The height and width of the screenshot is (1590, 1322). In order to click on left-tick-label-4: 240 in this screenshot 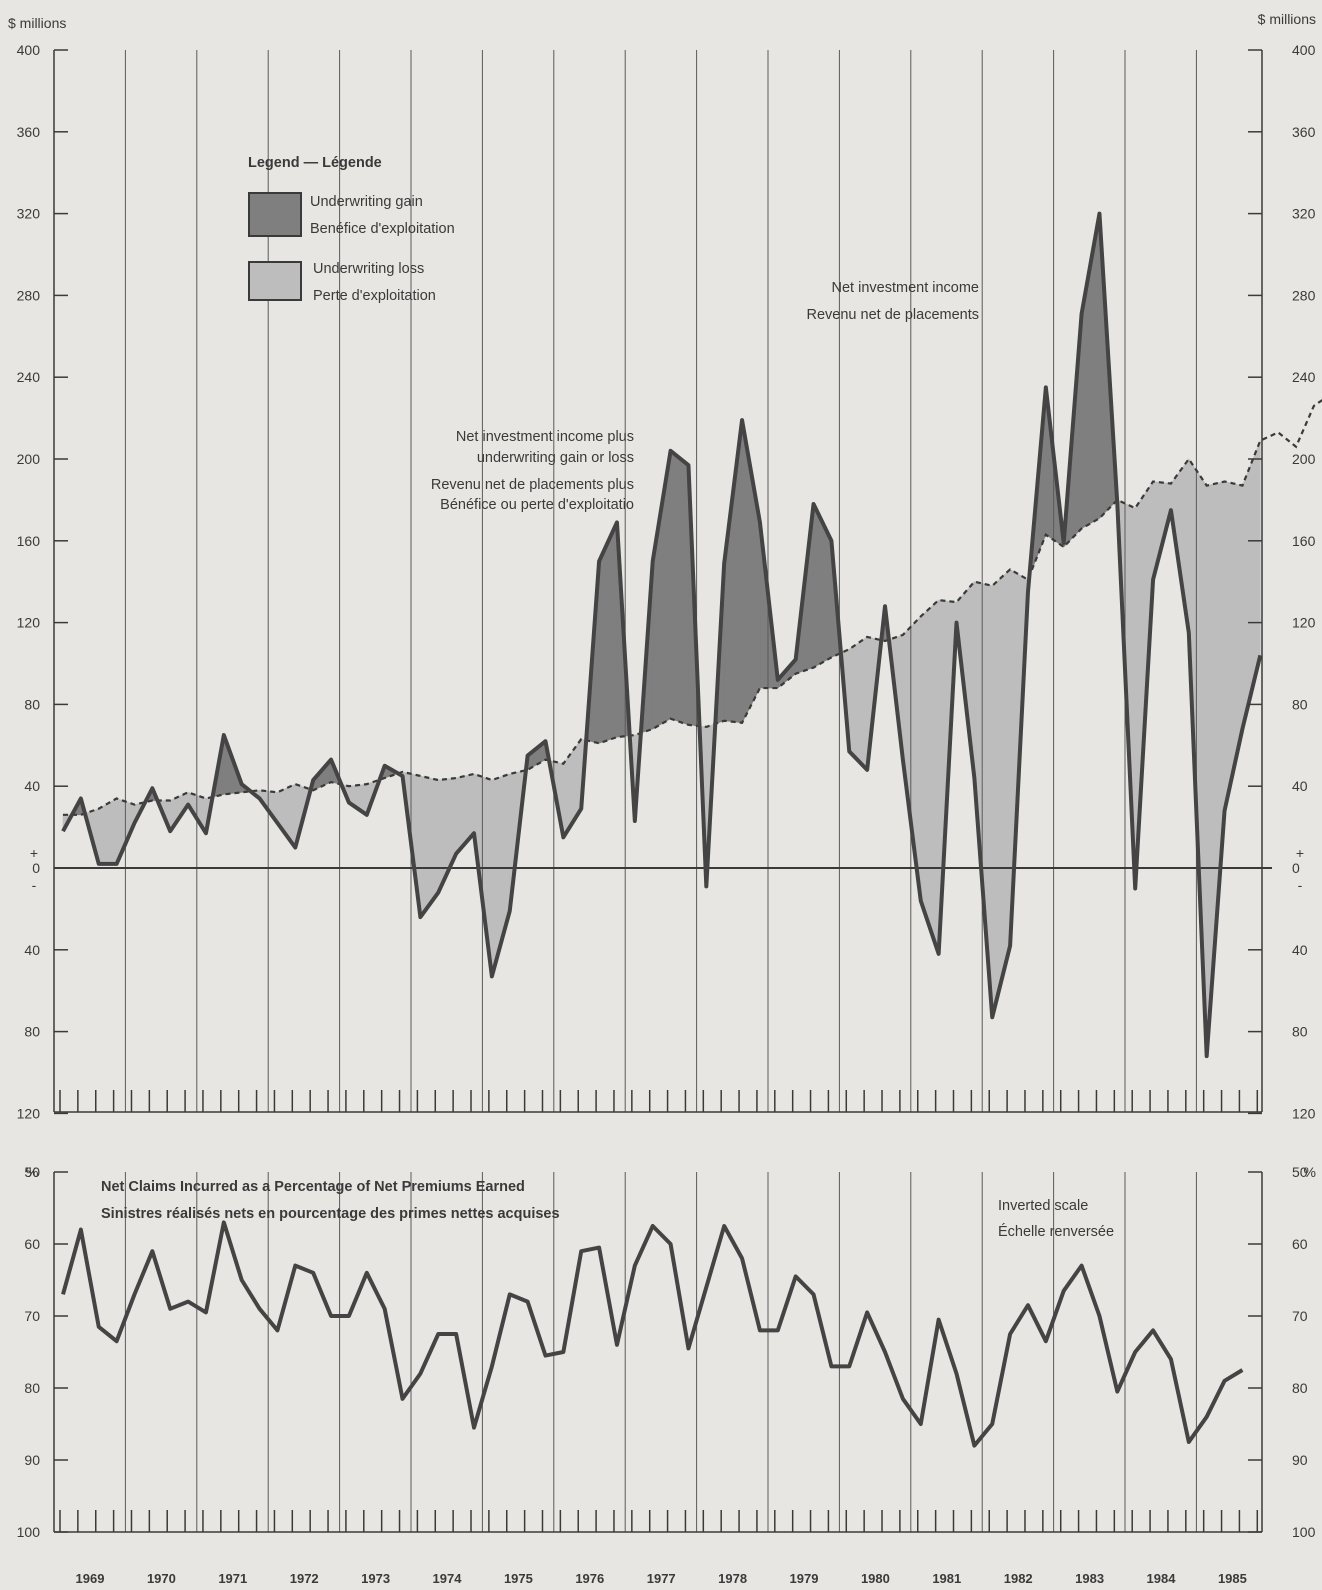, I will do `click(29, 377)`.